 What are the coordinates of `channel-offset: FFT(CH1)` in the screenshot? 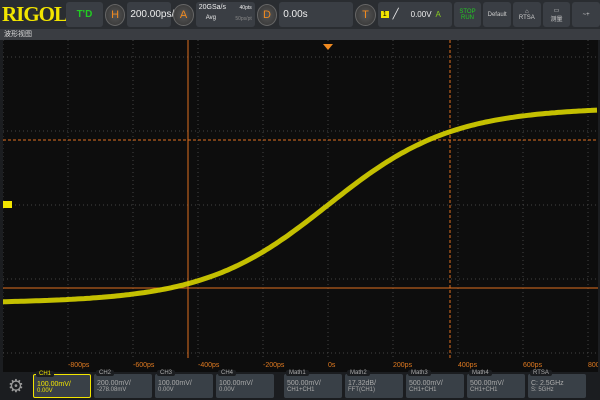 It's located at (361, 390).